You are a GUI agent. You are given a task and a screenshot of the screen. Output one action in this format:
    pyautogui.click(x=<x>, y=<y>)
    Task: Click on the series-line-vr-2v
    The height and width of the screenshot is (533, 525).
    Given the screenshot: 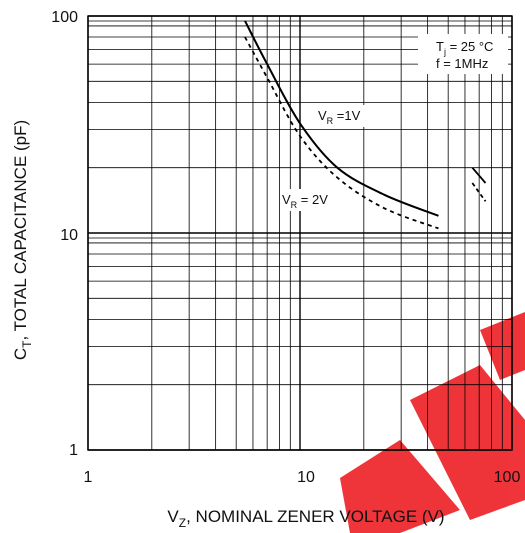 What is the action you would take?
    pyautogui.click(x=341, y=133)
    